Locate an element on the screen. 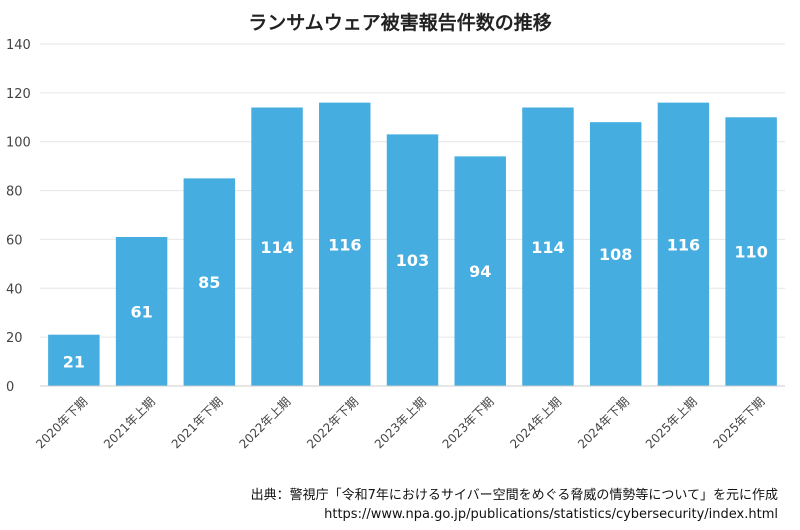 This screenshot has width=800, height=530. y-tick-label: 120 is located at coordinates (18, 94).